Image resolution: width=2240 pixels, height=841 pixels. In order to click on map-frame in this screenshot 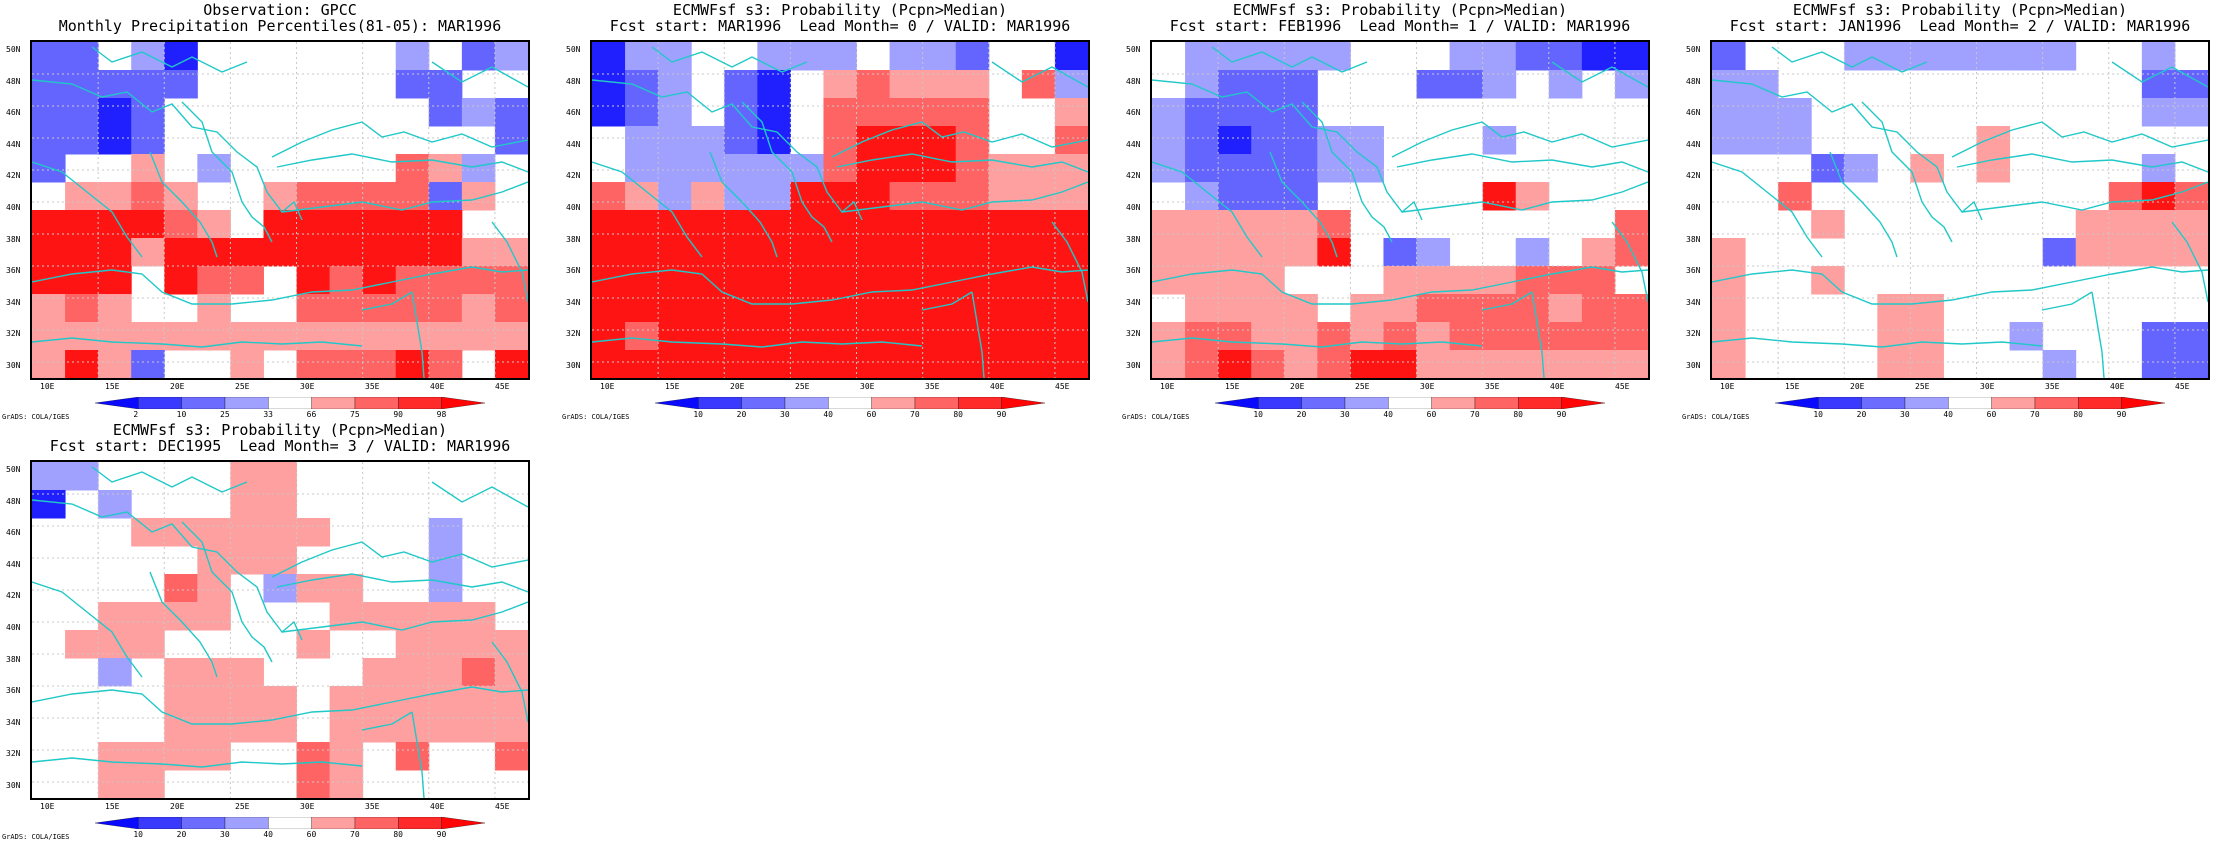, I will do `click(280, 630)`.